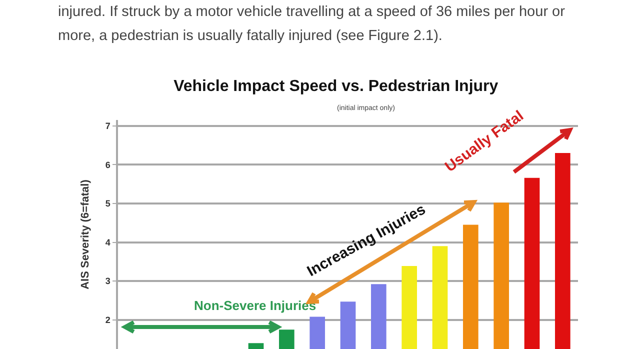  I want to click on text: injured. If struck by a motor vehicle travelling at a speed of 36 miles per hour or more, a pedestrian is usually fatally injured (see Figure 2.1)., so click(312, 24).